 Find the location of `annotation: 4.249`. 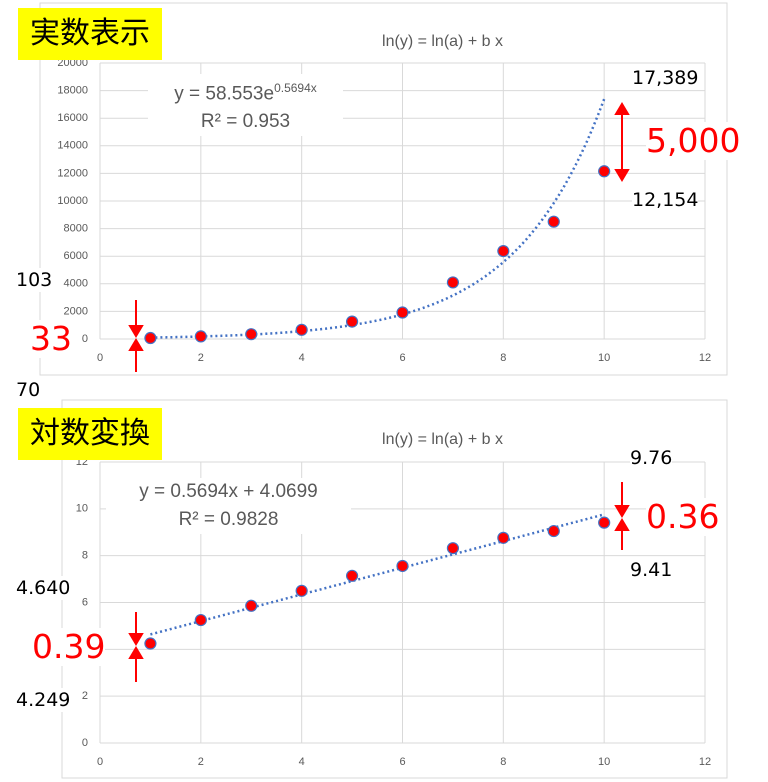

annotation: 4.249 is located at coordinates (43, 700).